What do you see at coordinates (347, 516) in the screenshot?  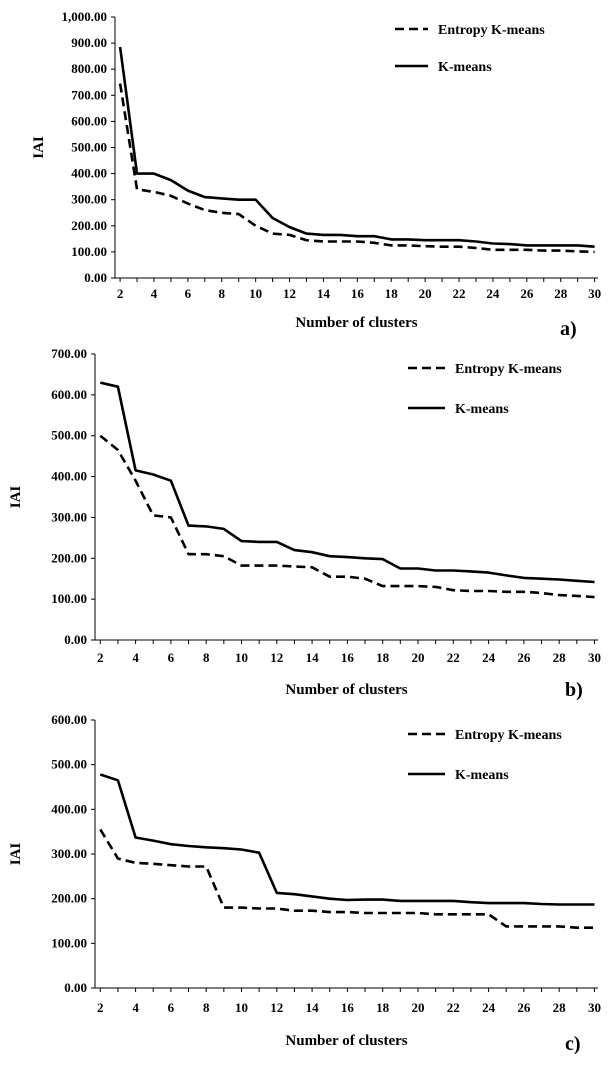 I see `series-line-entropy-kmeans-b` at bounding box center [347, 516].